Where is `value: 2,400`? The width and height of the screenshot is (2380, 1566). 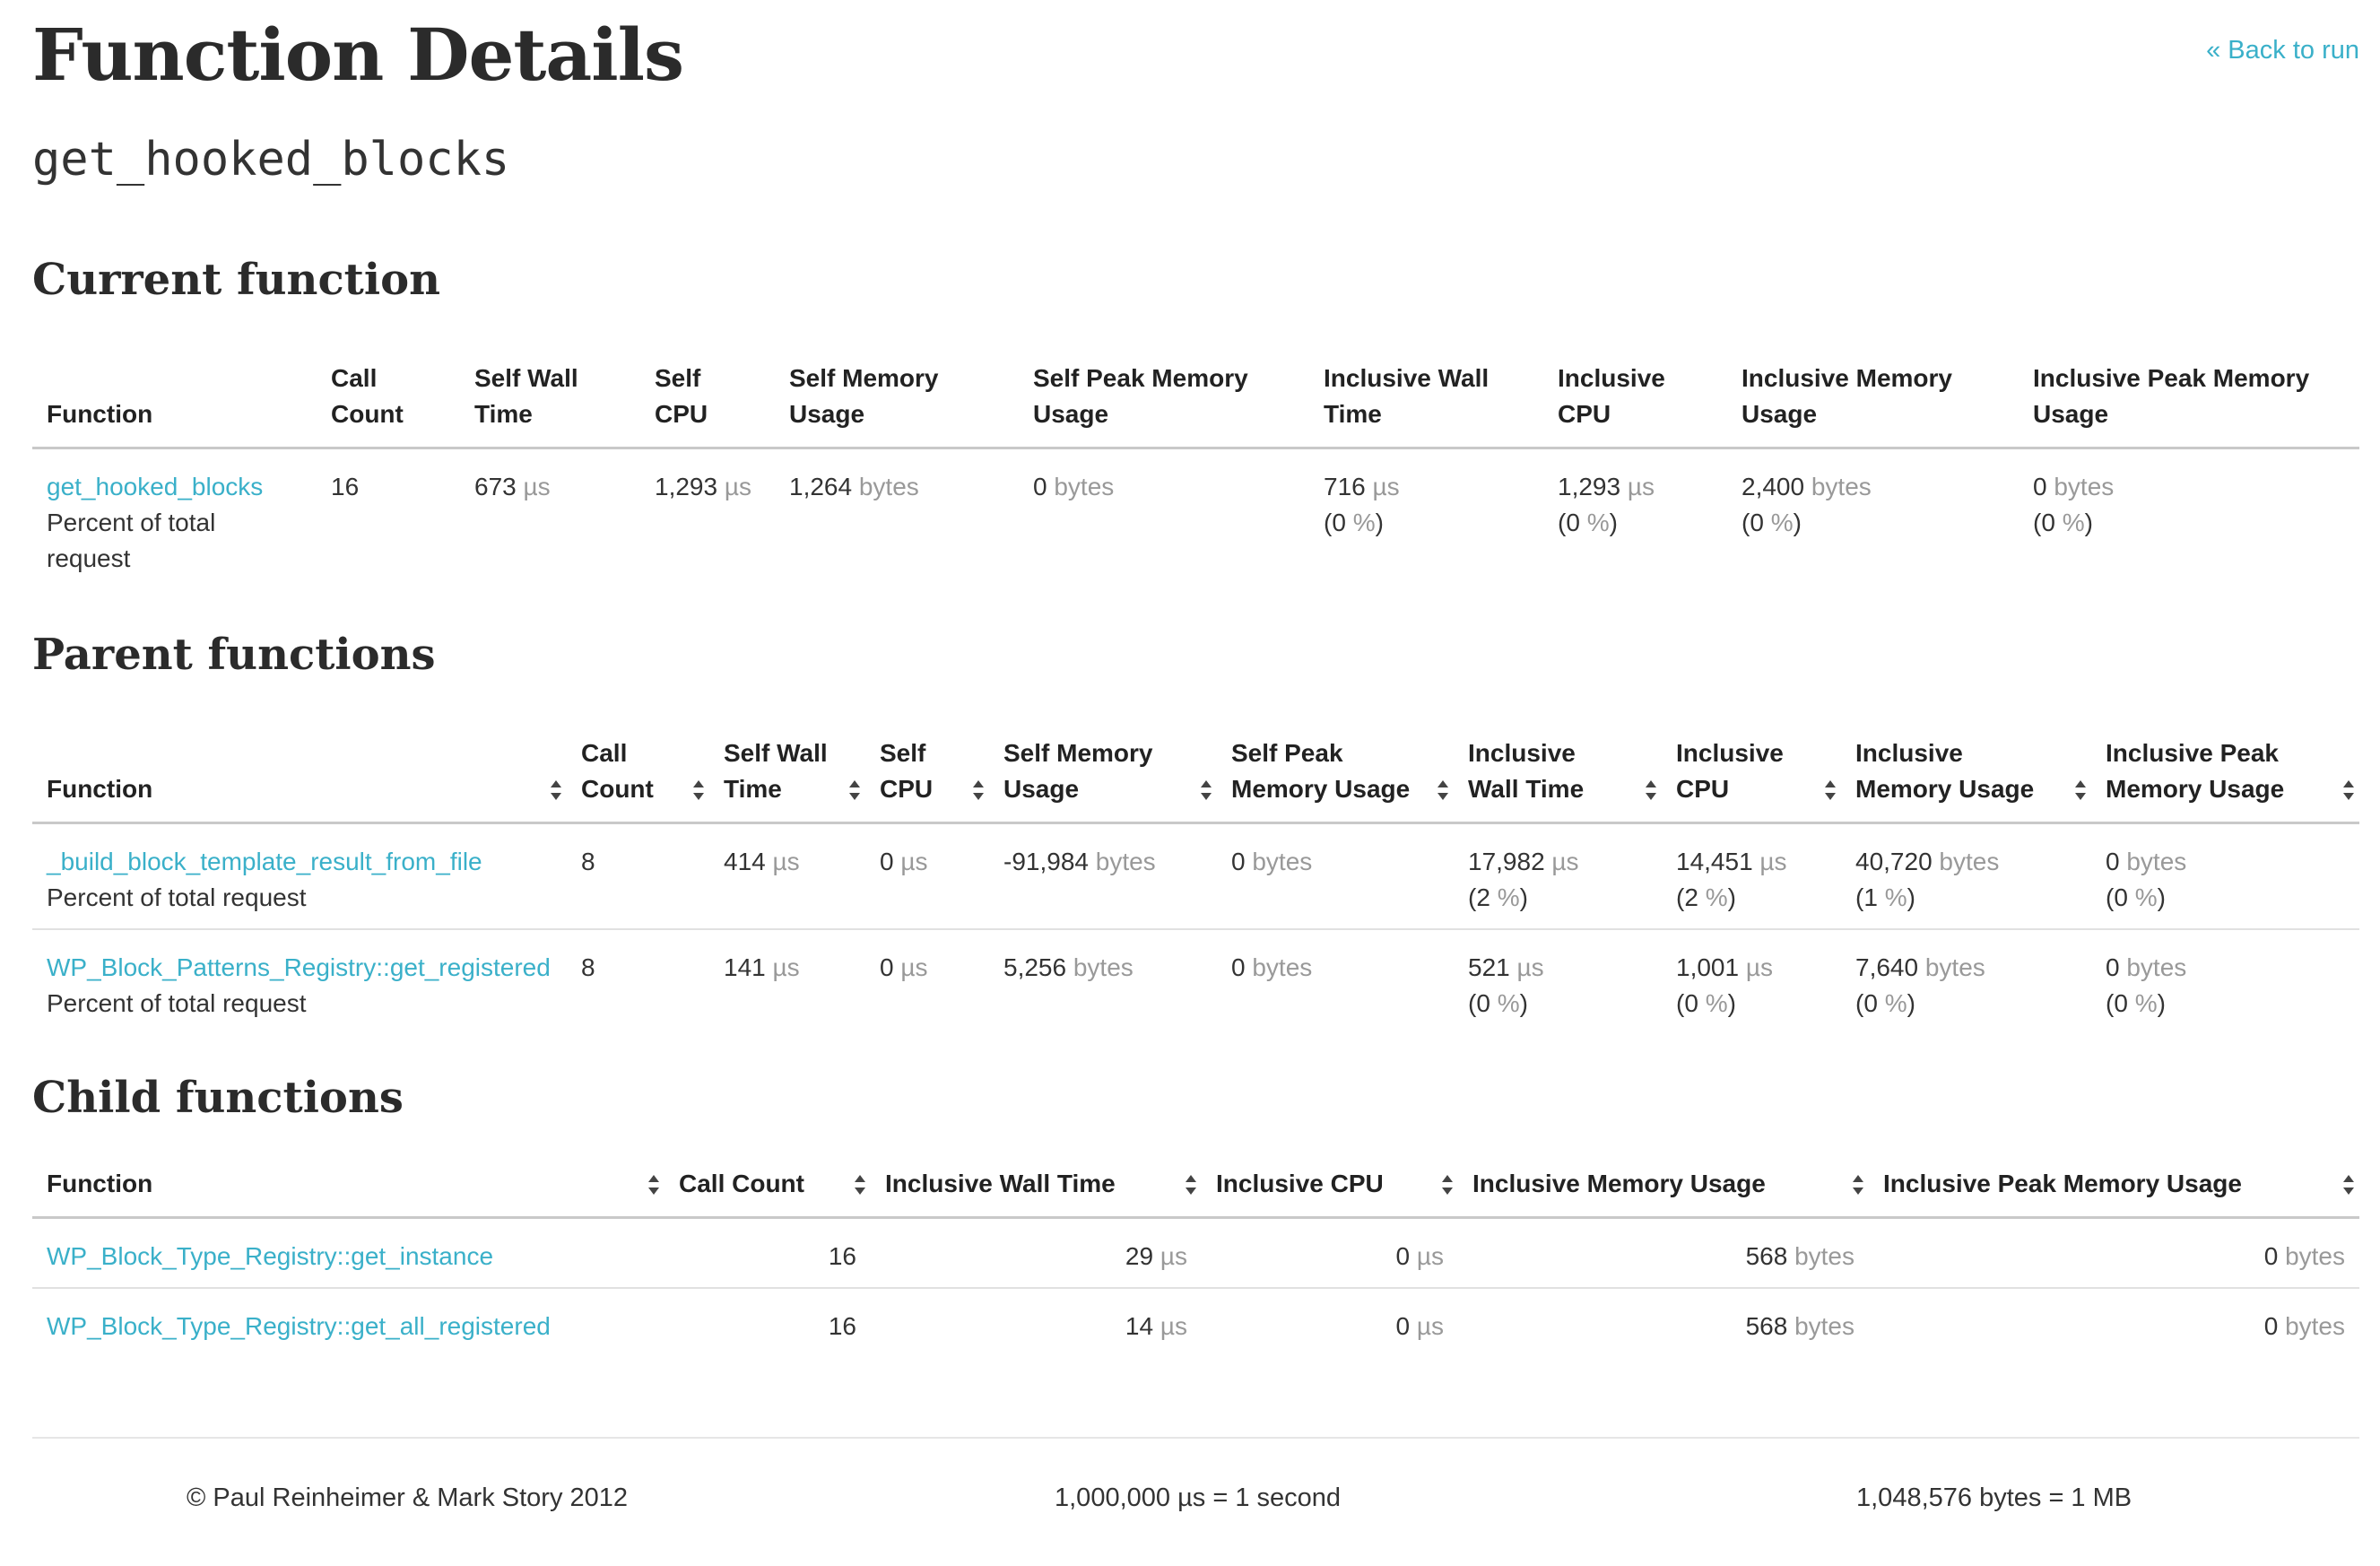
value: 2,400 is located at coordinates (1773, 487).